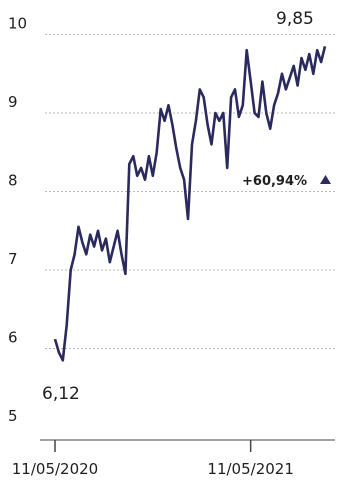 This screenshot has width=345, height=480. I want to click on start-value-label: 6,12, so click(61, 394).